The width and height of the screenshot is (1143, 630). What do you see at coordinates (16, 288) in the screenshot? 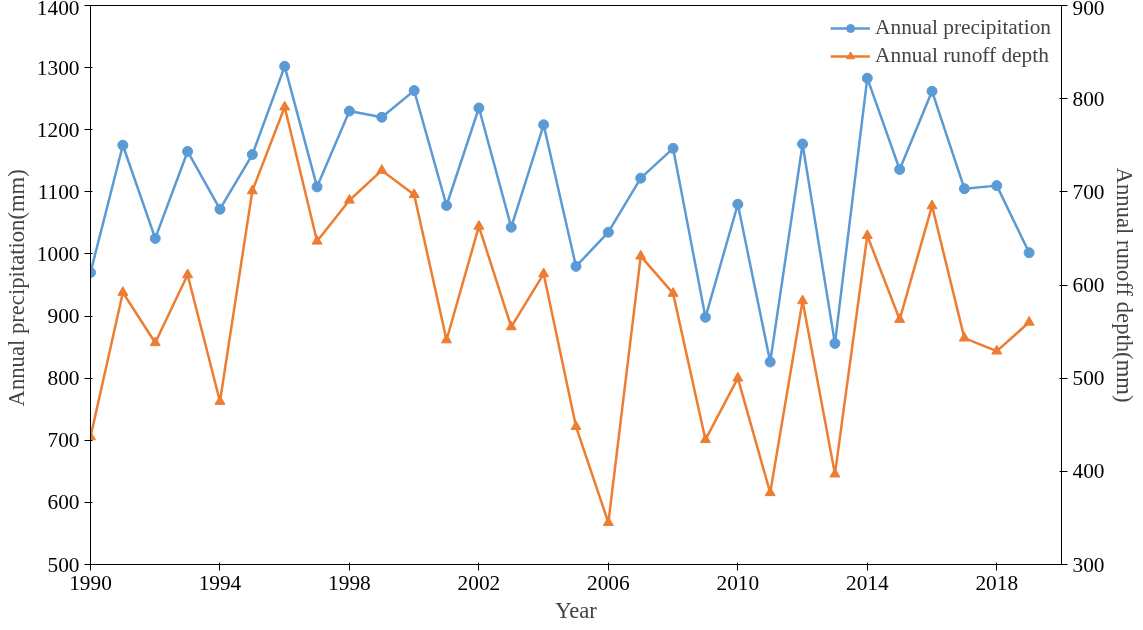
I see `y-axis-title: Annual precipitation(mm)` at bounding box center [16, 288].